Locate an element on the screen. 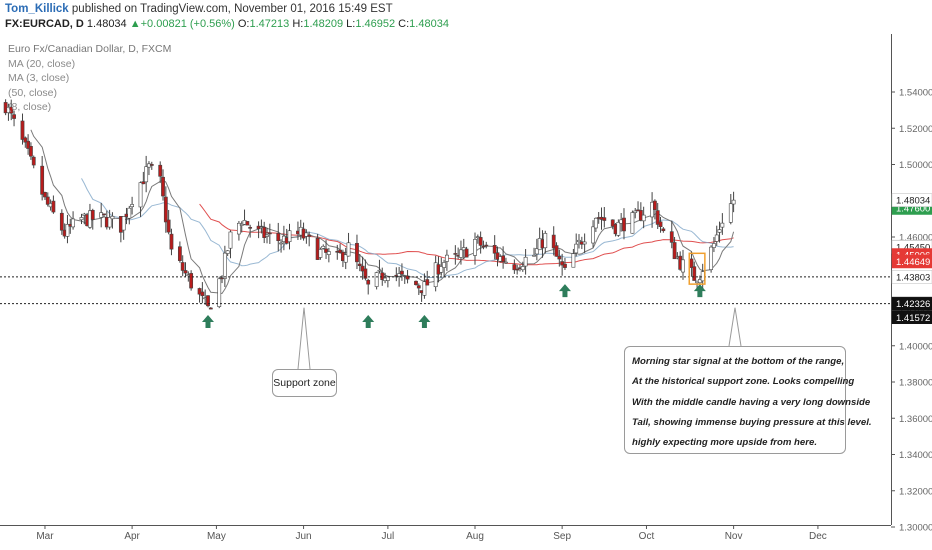 This screenshot has width=932, height=550. note-line: highly expecting more upside from here. is located at coordinates (724, 443).